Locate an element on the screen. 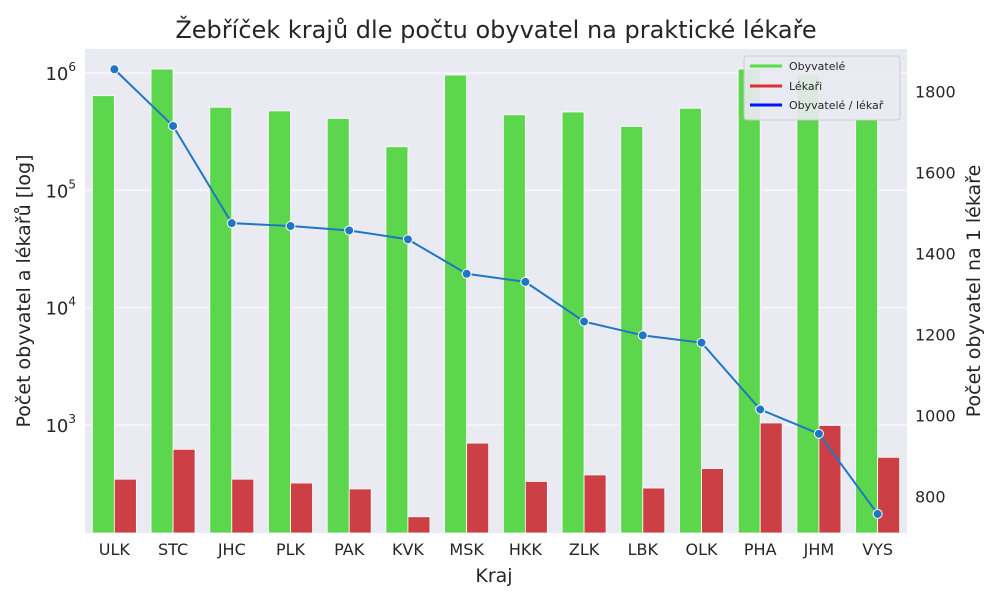  y-tick-label: 10⁵ is located at coordinates (60, 189).